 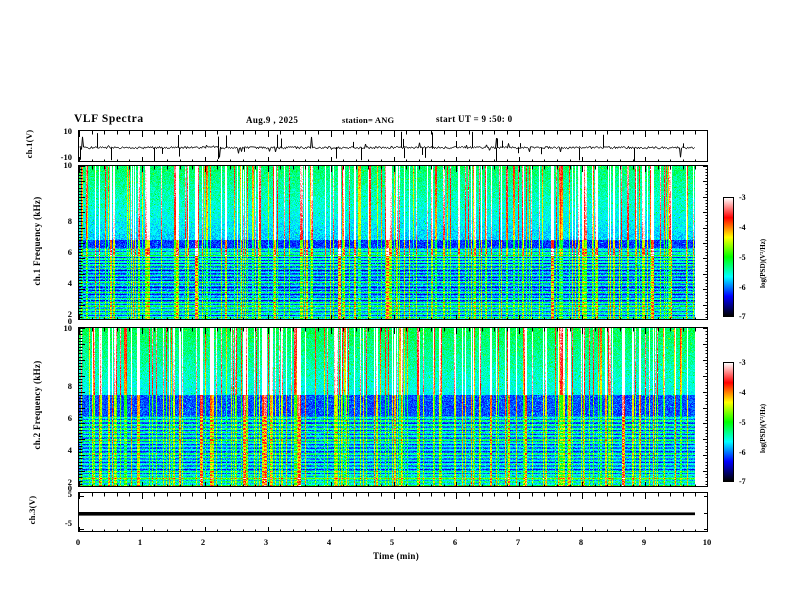 I want to click on ch2-spec-ytick-2: 2, so click(x=69, y=482).